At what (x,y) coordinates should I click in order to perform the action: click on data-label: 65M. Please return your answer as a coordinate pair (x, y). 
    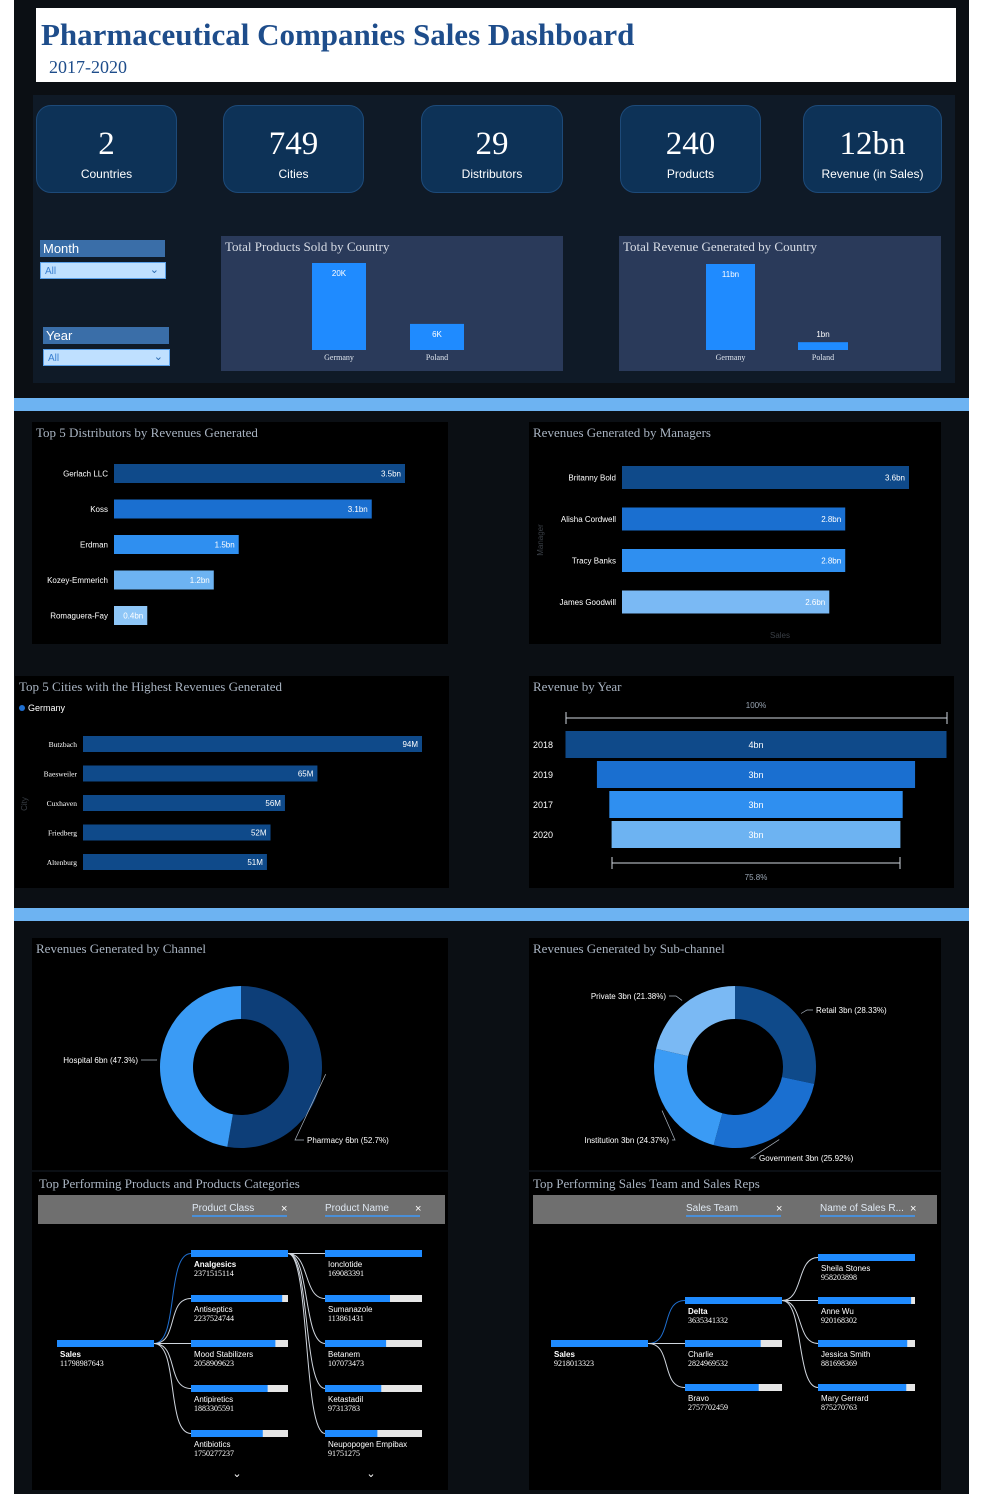
    Looking at the image, I should click on (306, 774).